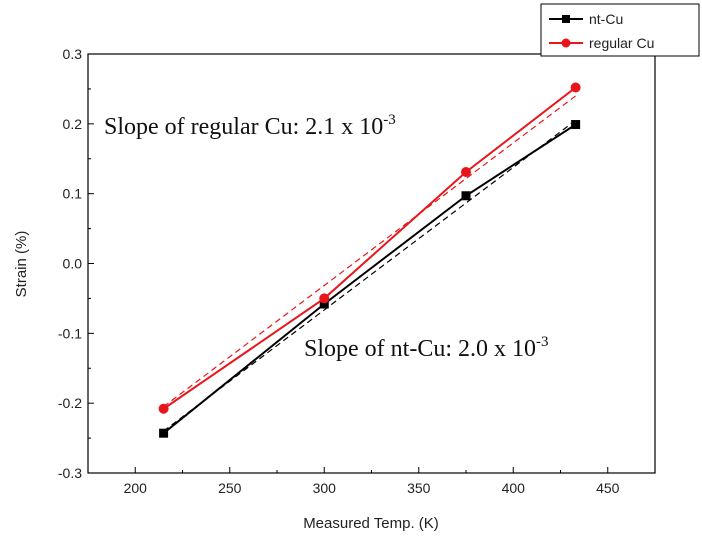 This screenshot has height=540, width=702. What do you see at coordinates (70, 403) in the screenshot?
I see `y-tick-label: -0.2` at bounding box center [70, 403].